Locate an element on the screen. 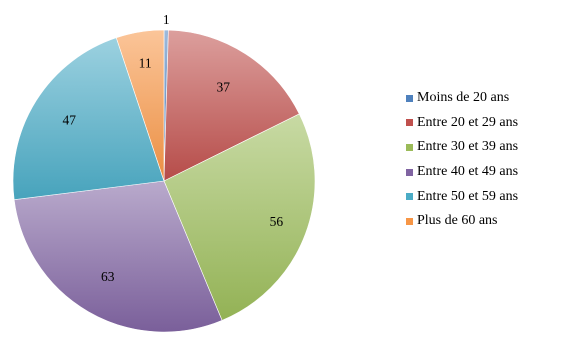  data-label-entre-20-et-29-ans: 37 is located at coordinates (224, 86).